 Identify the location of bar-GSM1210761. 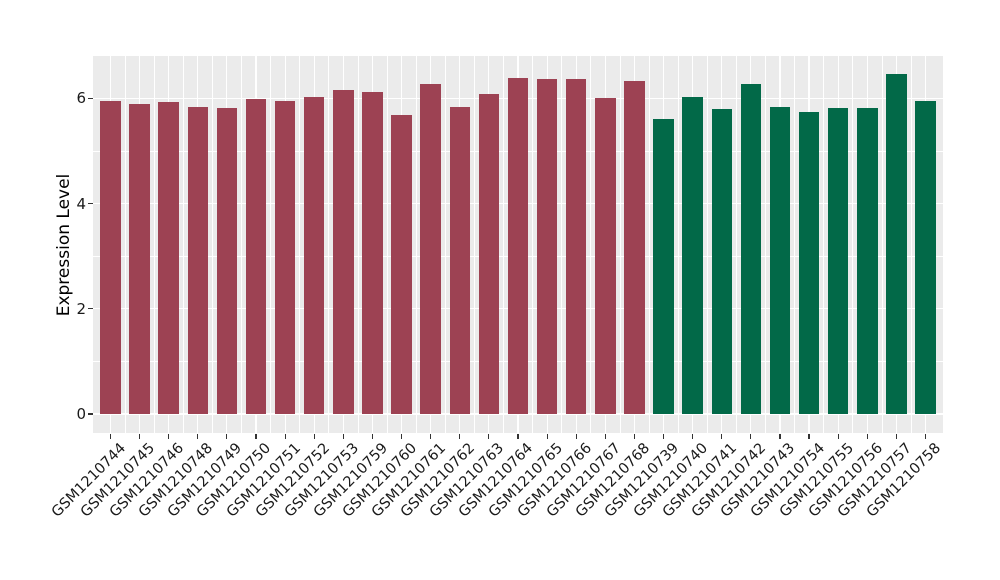
(430, 249).